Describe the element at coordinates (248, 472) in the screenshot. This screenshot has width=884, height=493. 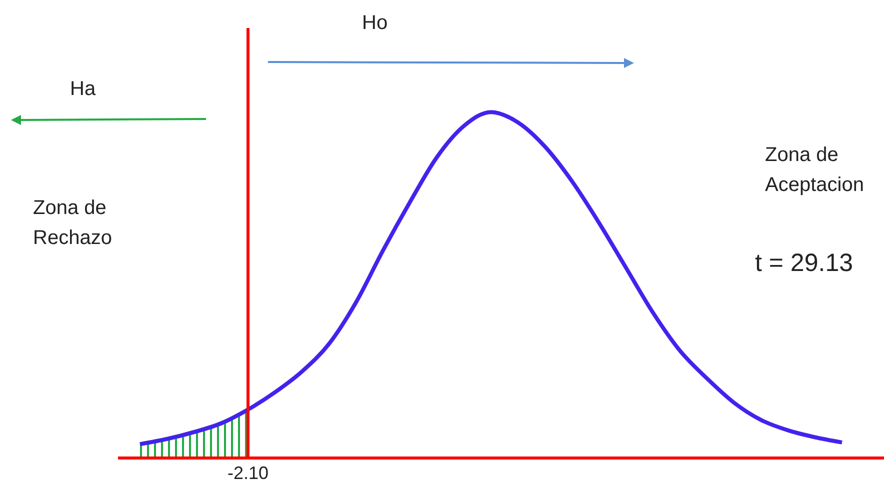
I see `text: -2.10` at that location.